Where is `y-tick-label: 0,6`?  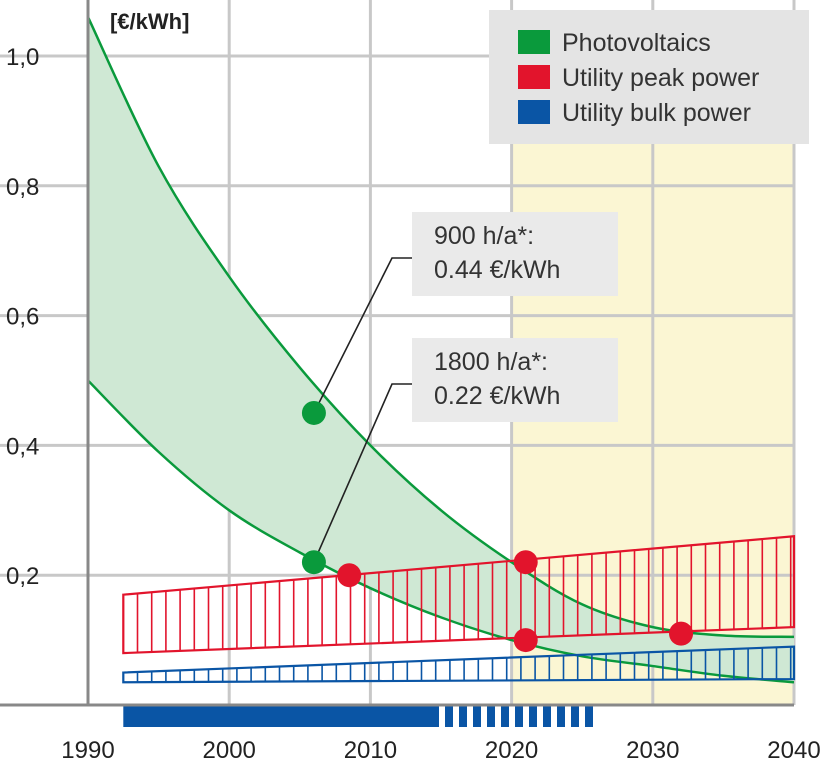
y-tick-label: 0,6 is located at coordinates (22, 317).